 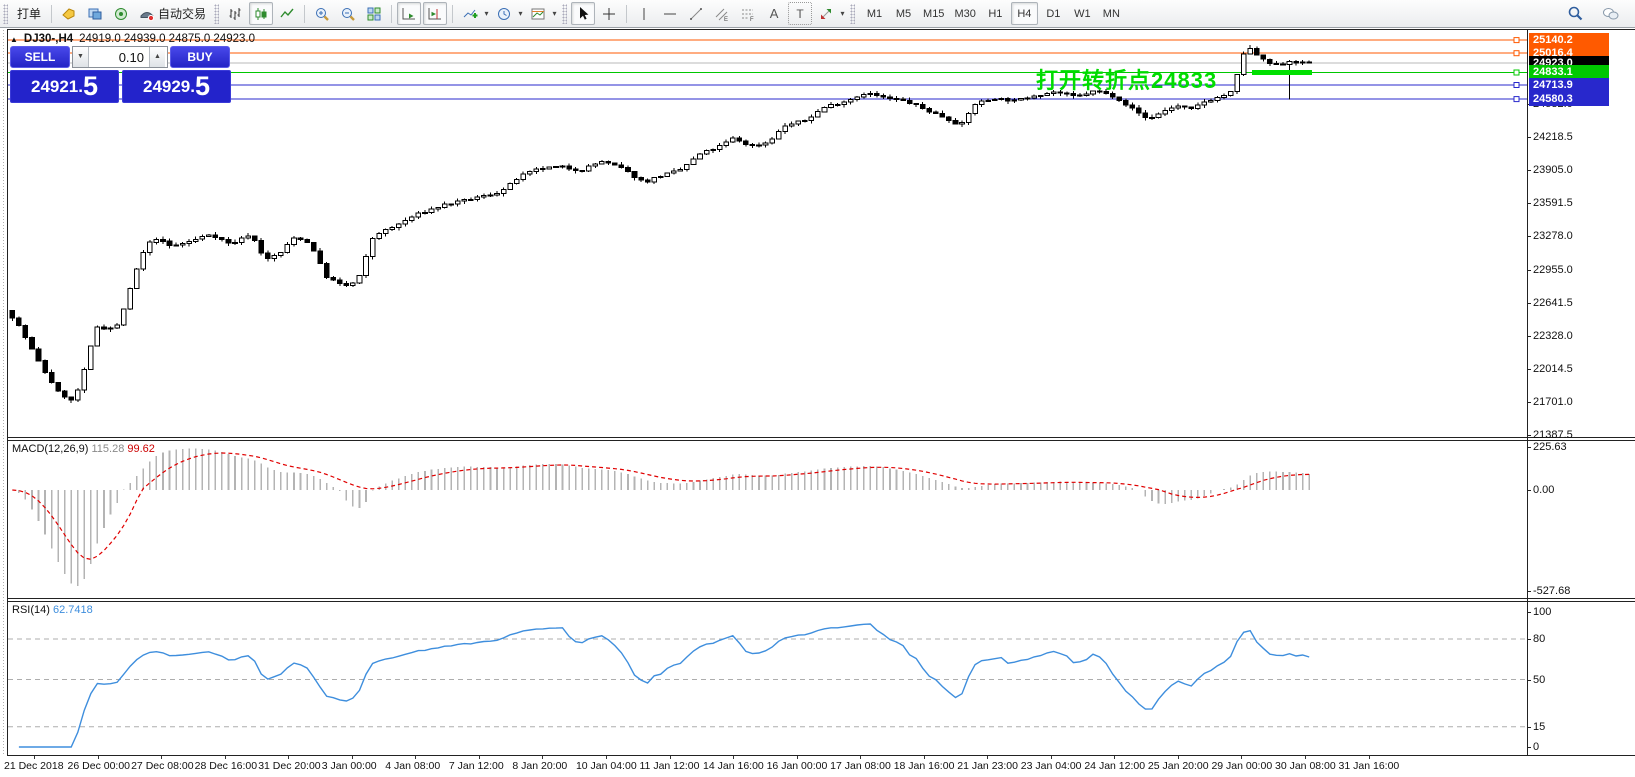 What do you see at coordinates (235, 13) in the screenshot?
I see `bar-chart-icon` at bounding box center [235, 13].